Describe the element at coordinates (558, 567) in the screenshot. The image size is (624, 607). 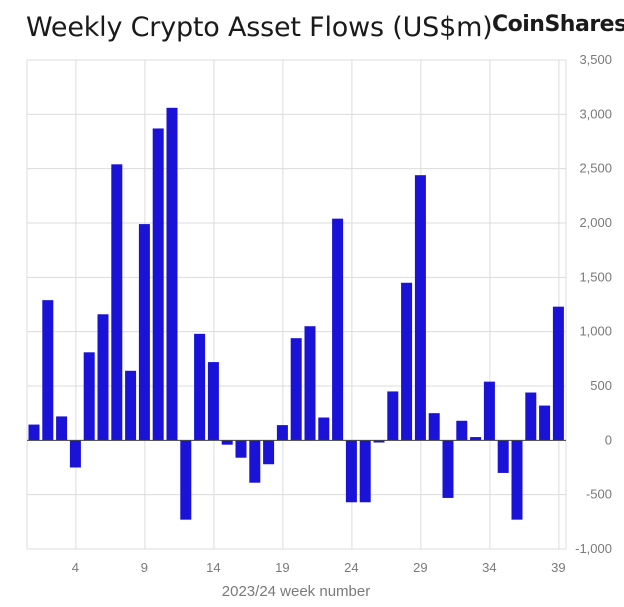
I see `x-tick-label: 39` at that location.